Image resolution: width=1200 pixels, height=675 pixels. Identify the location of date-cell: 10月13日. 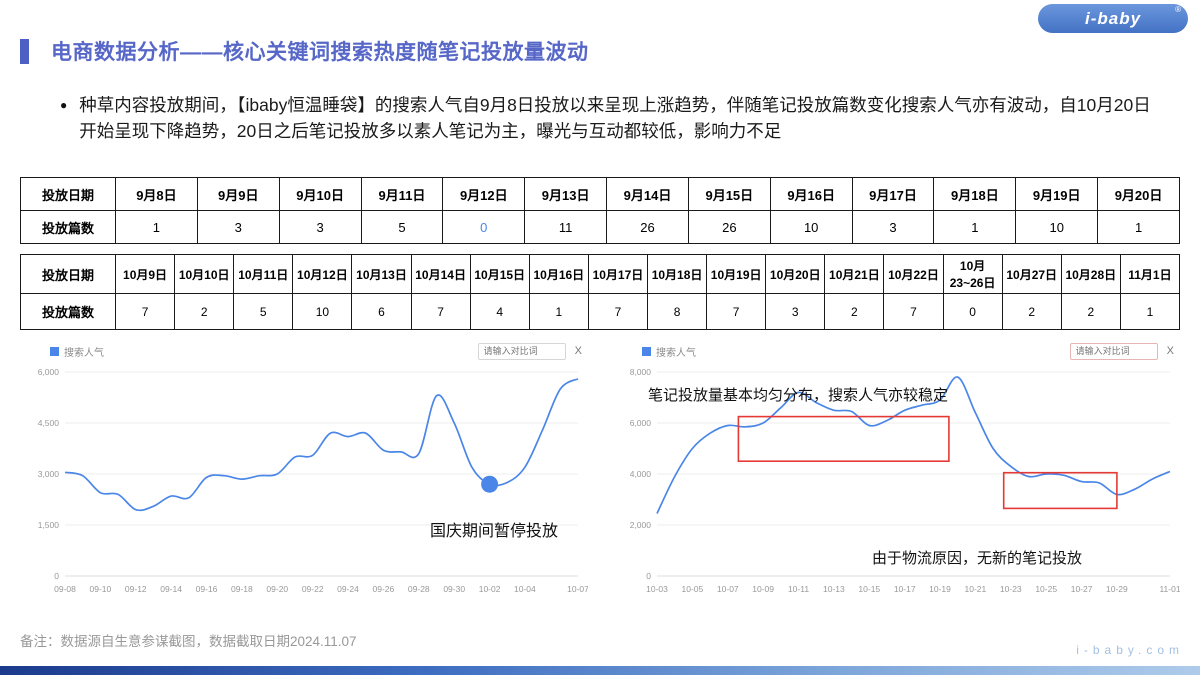
(381, 274).